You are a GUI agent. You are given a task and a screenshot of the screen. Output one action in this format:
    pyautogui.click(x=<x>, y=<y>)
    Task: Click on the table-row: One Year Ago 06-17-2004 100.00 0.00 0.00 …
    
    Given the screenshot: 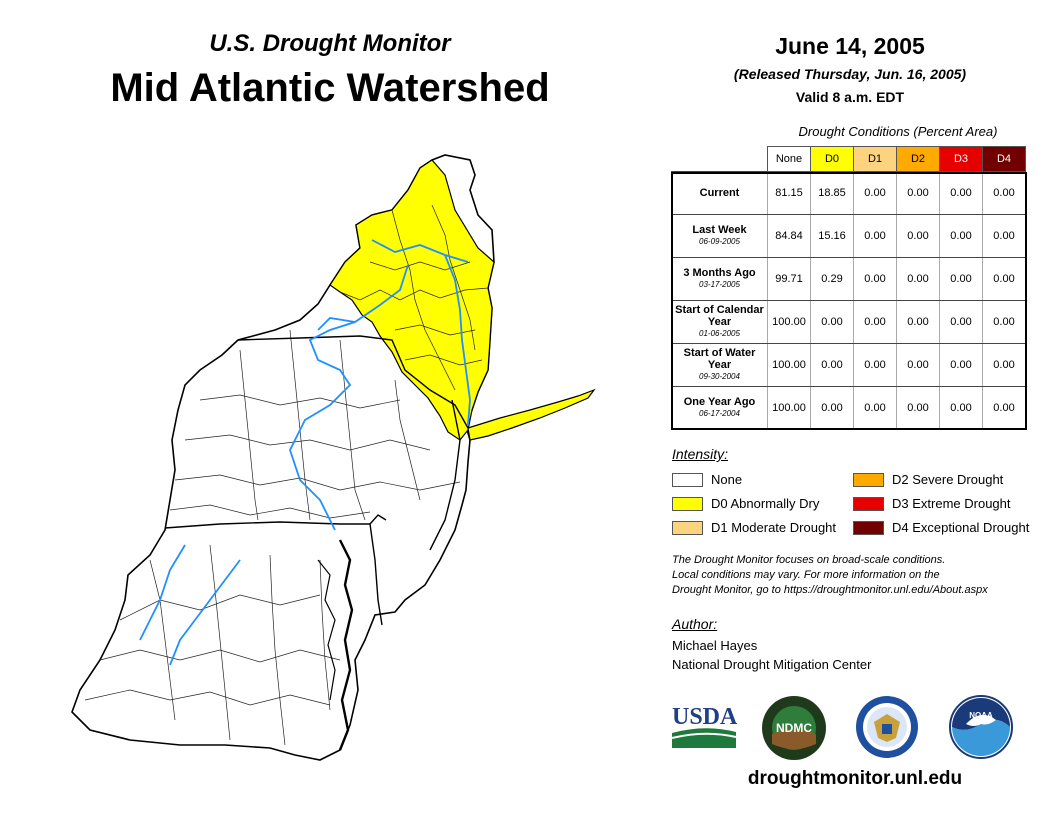 What is the action you would take?
    pyautogui.click(x=848, y=408)
    